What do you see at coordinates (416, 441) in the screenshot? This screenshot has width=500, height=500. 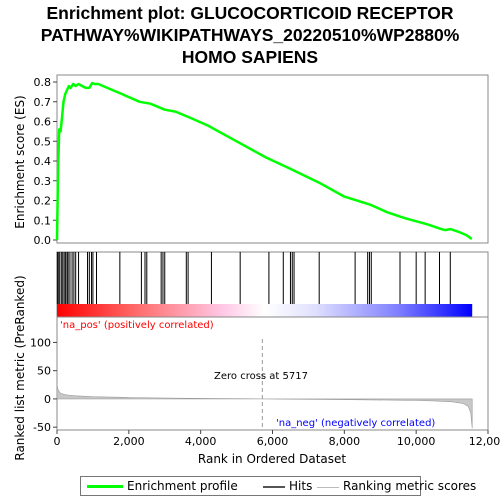 I see `x-tick-label: 10,000` at bounding box center [416, 441].